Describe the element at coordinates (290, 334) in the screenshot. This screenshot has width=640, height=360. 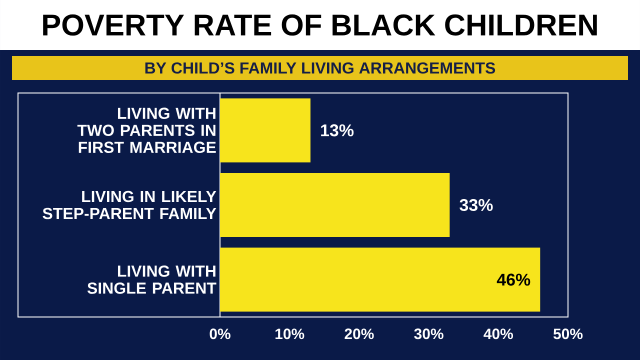
I see `x-tick-label: 10%` at that location.